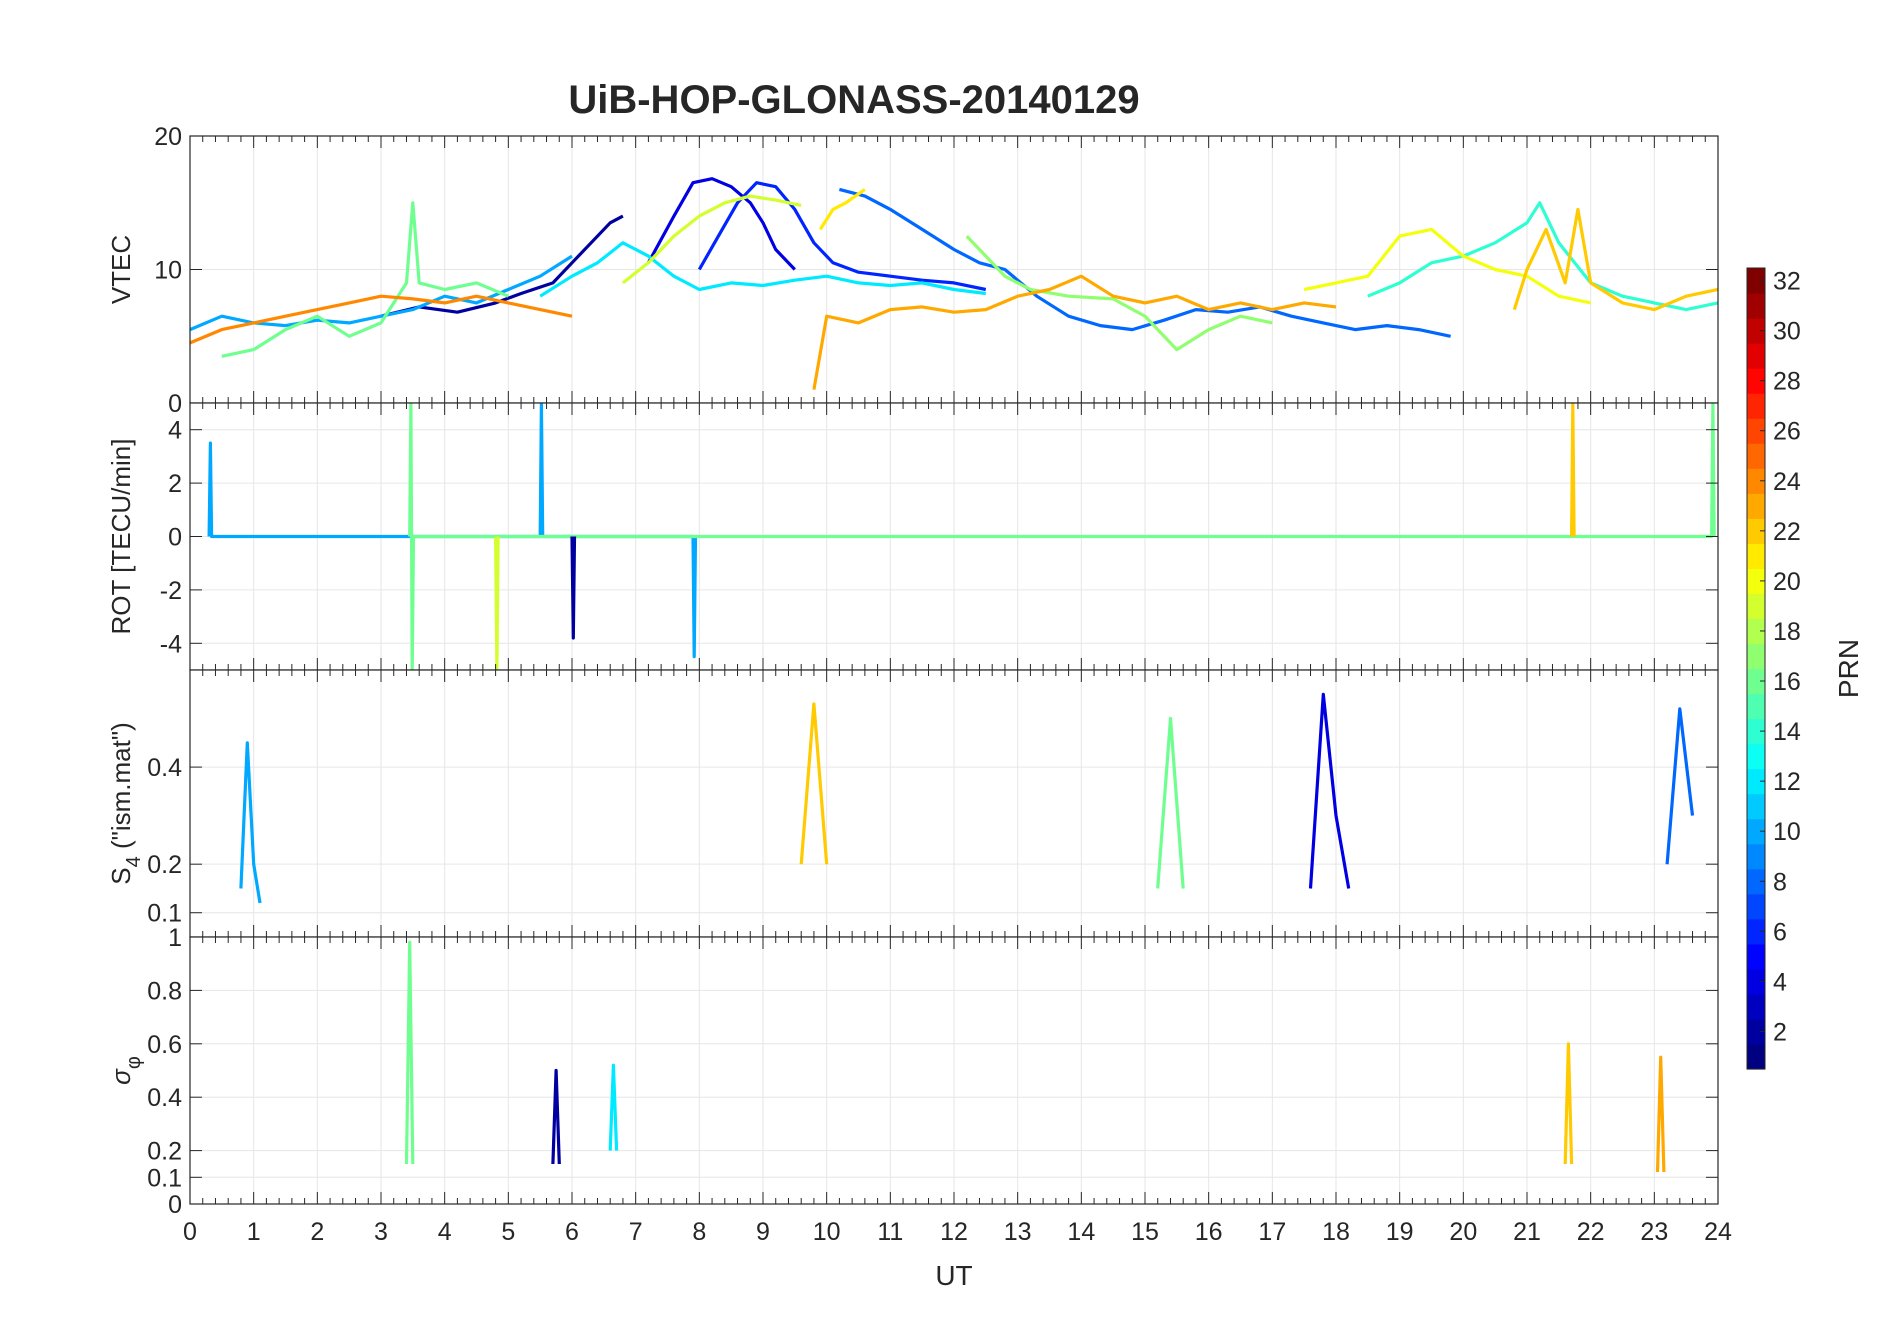 Image resolution: width=1902 pixels, height=1330 pixels. What do you see at coordinates (121, 537) in the screenshot?
I see `y-axis-label: ROT [TECU/min]` at bounding box center [121, 537].